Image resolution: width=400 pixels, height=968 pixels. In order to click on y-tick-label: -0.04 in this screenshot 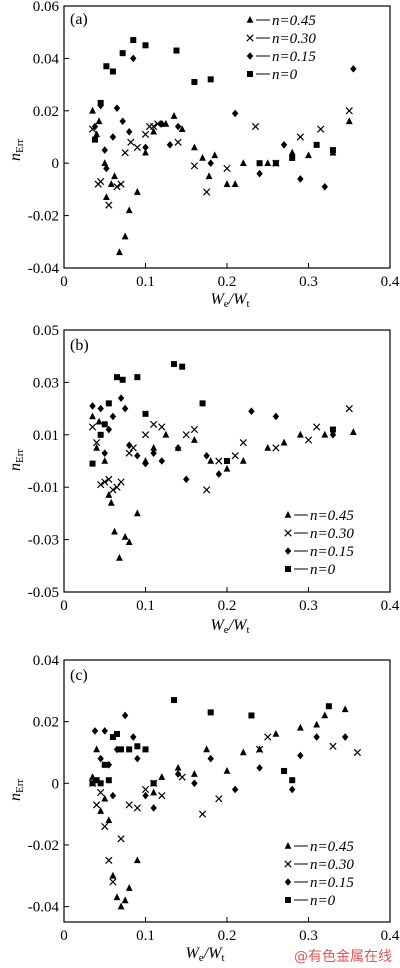, I will do `click(44, 269)`.